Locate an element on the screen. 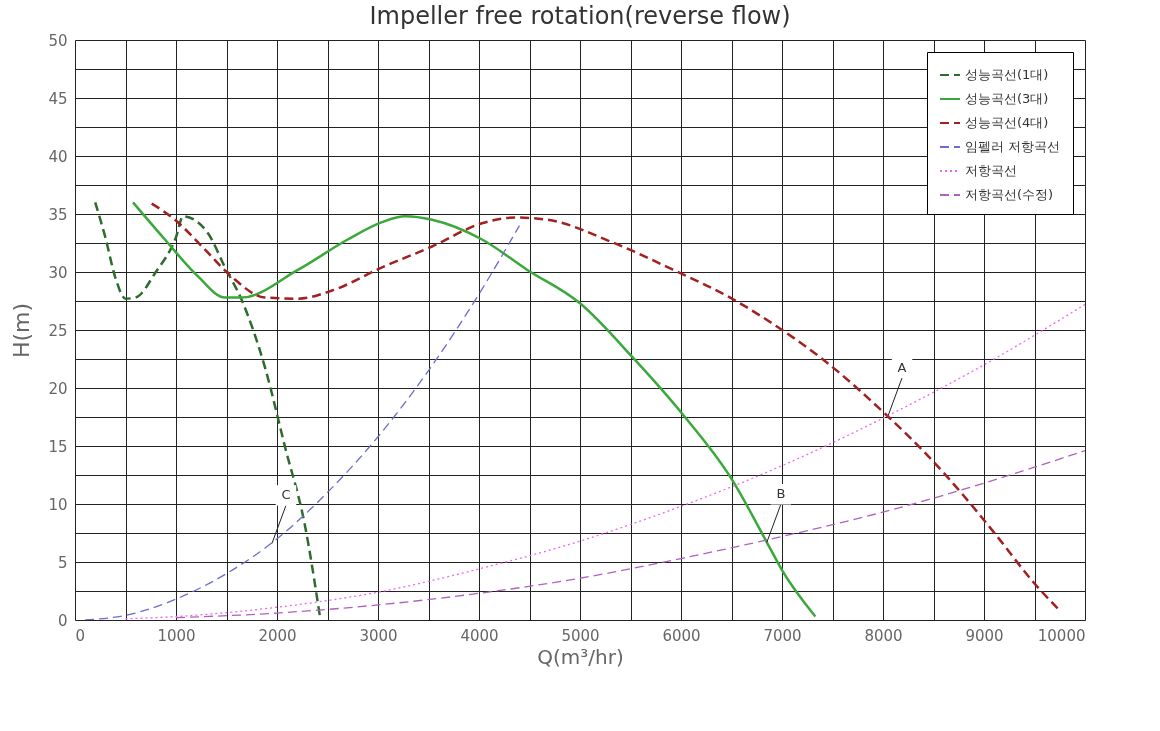 The height and width of the screenshot is (731, 1160). x-tick-label: 2000 is located at coordinates (277, 635).